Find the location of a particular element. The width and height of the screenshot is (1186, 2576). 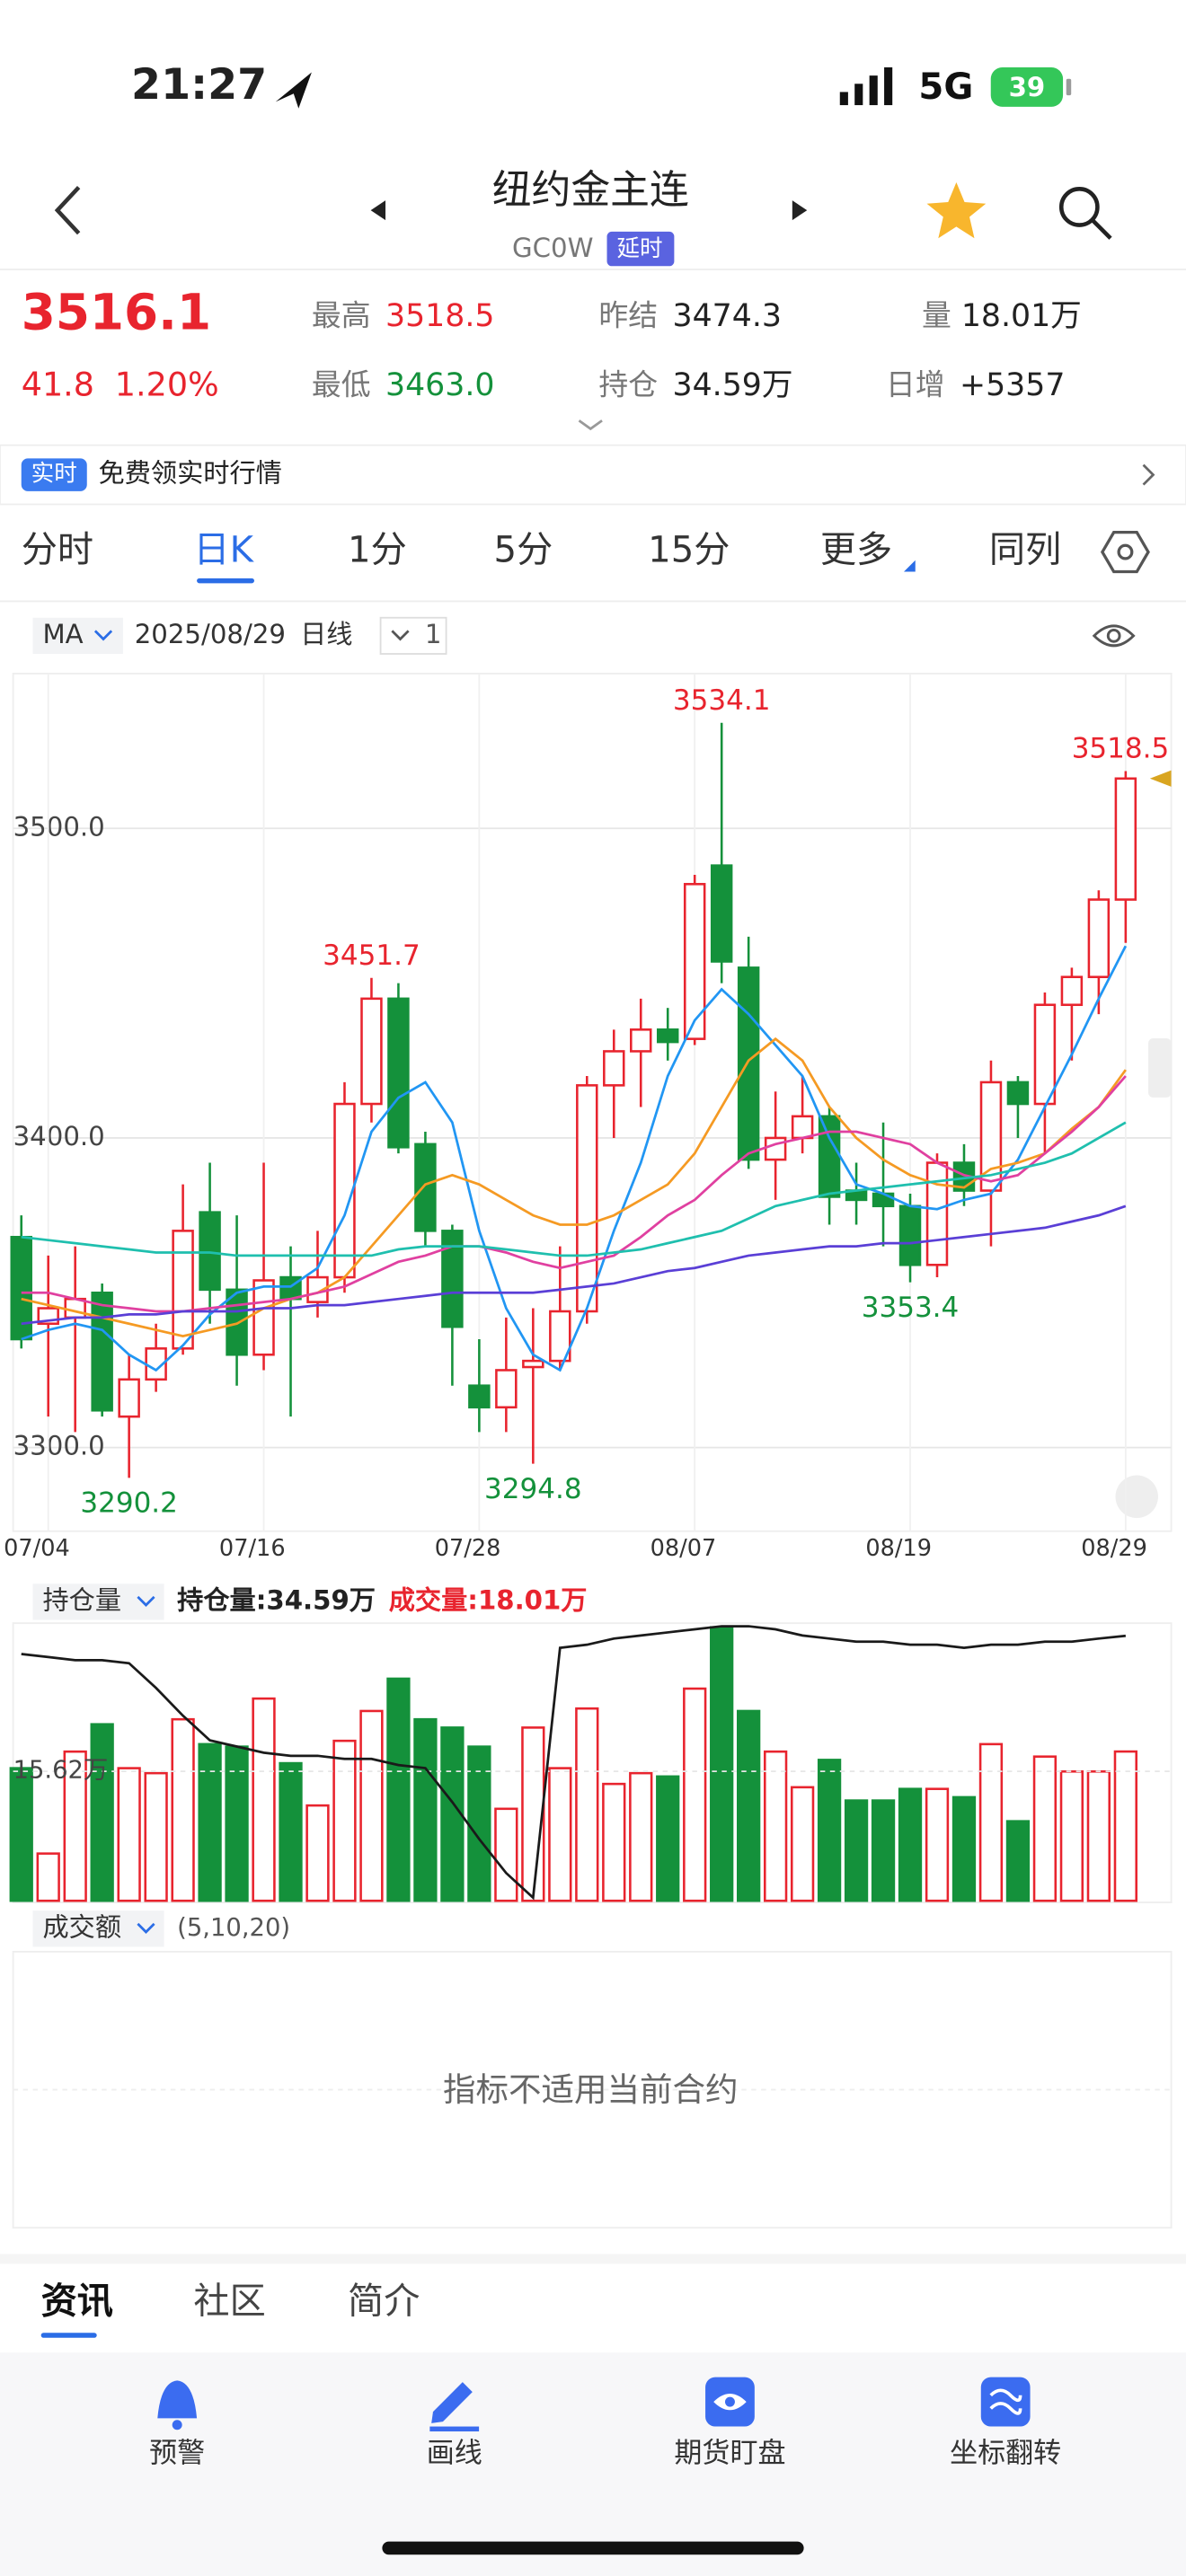

x-tick-label: 08/07 is located at coordinates (684, 1548).